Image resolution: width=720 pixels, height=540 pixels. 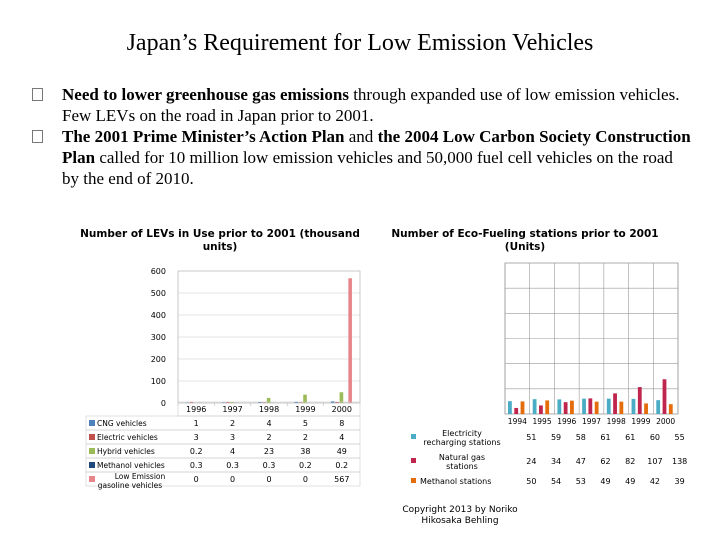 I want to click on bullet-bold-text: Need to lower greenhouse gas emissions, so click(x=205, y=94).